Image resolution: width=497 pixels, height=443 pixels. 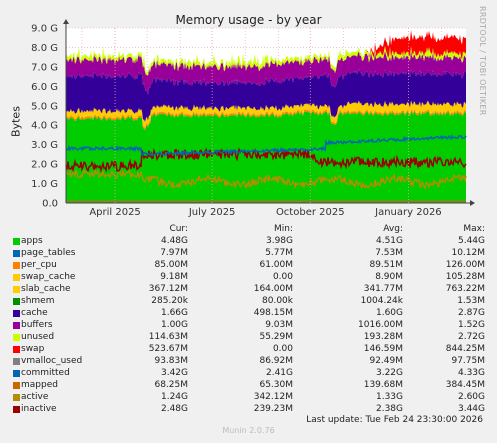 I want to click on legend-series-name: swap, so click(x=33, y=349).